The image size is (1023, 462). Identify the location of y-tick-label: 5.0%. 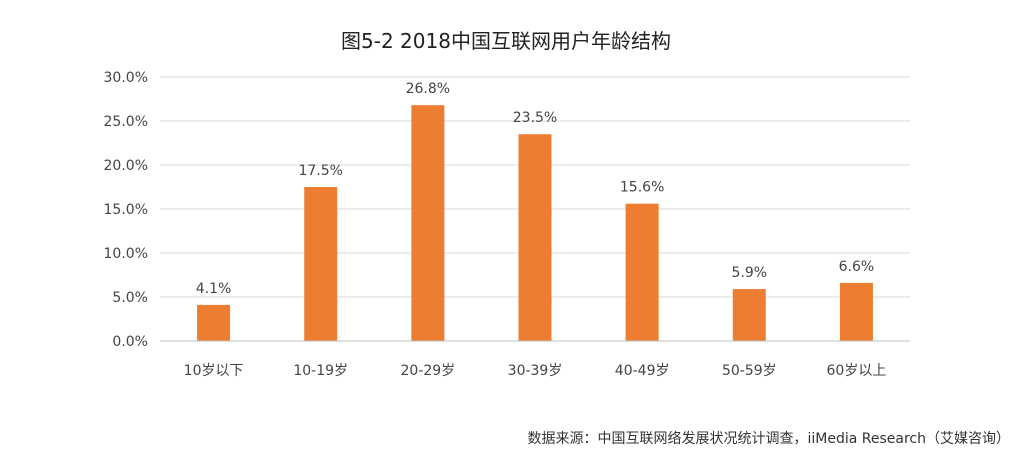
(130, 298).